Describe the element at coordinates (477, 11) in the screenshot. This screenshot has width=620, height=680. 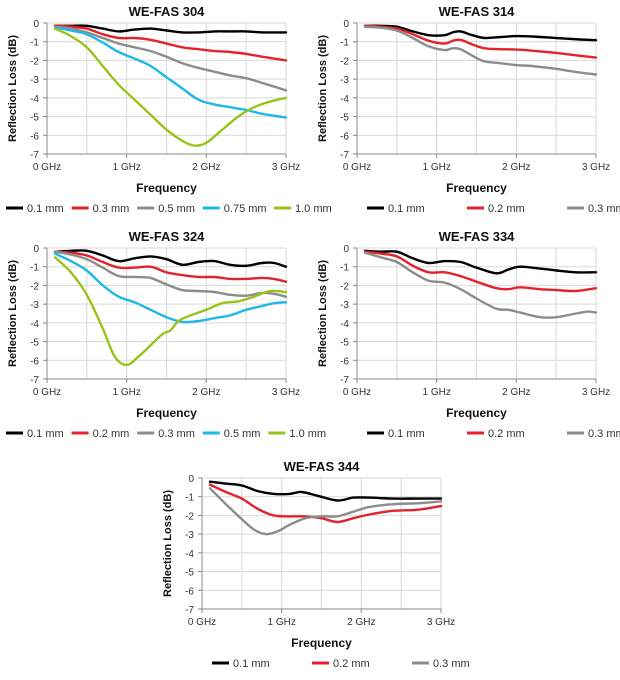
I see `chart-title: WE-FAS 314` at that location.